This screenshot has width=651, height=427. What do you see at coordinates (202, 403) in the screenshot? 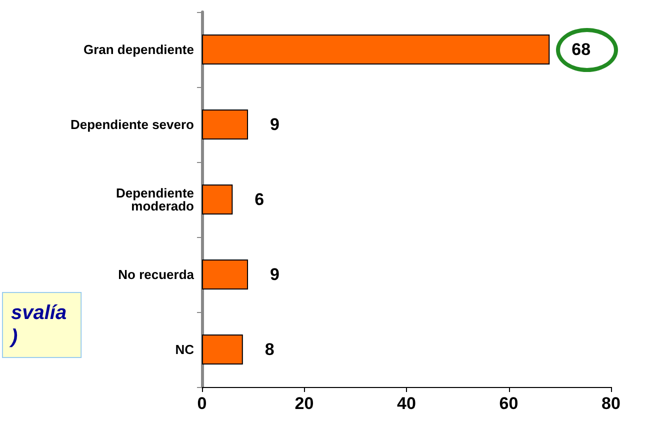
I see `x-tick-label: 0` at bounding box center [202, 403].